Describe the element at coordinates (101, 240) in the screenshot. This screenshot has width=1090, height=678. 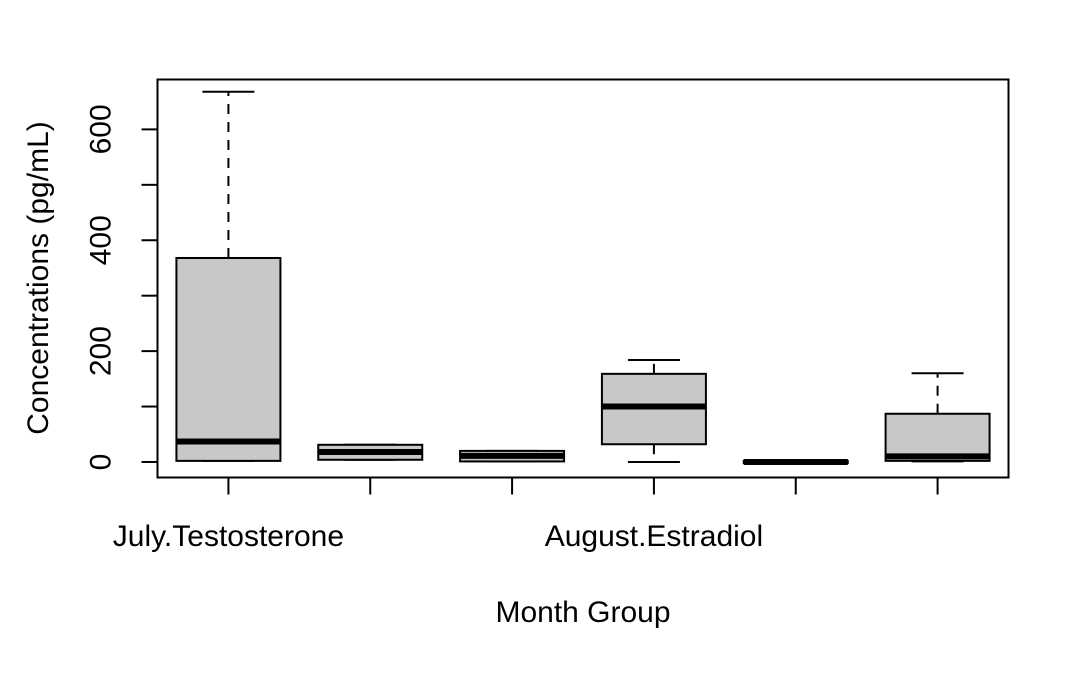
I see `y-tick-label: 400` at that location.